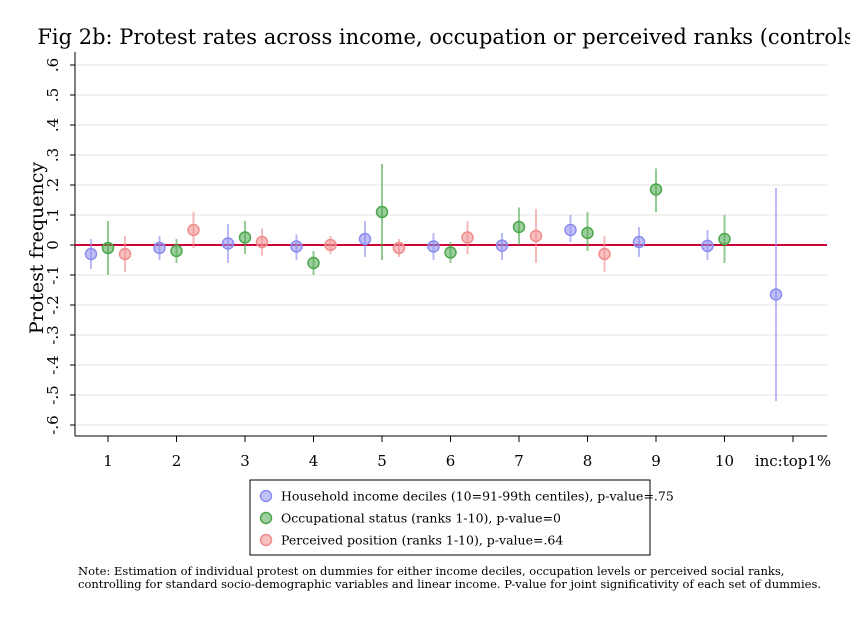 This screenshot has width=850, height=618. What do you see at coordinates (108, 461) in the screenshot?
I see `x-tick-label: 1` at bounding box center [108, 461].